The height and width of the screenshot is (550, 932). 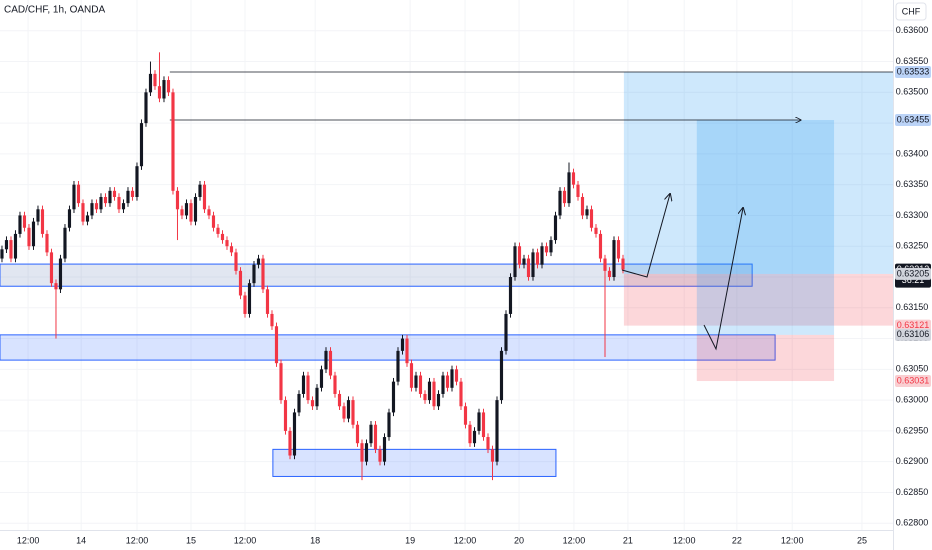 What do you see at coordinates (912, 246) in the screenshot?
I see `y-tick-label: 0.63250` at bounding box center [912, 246].